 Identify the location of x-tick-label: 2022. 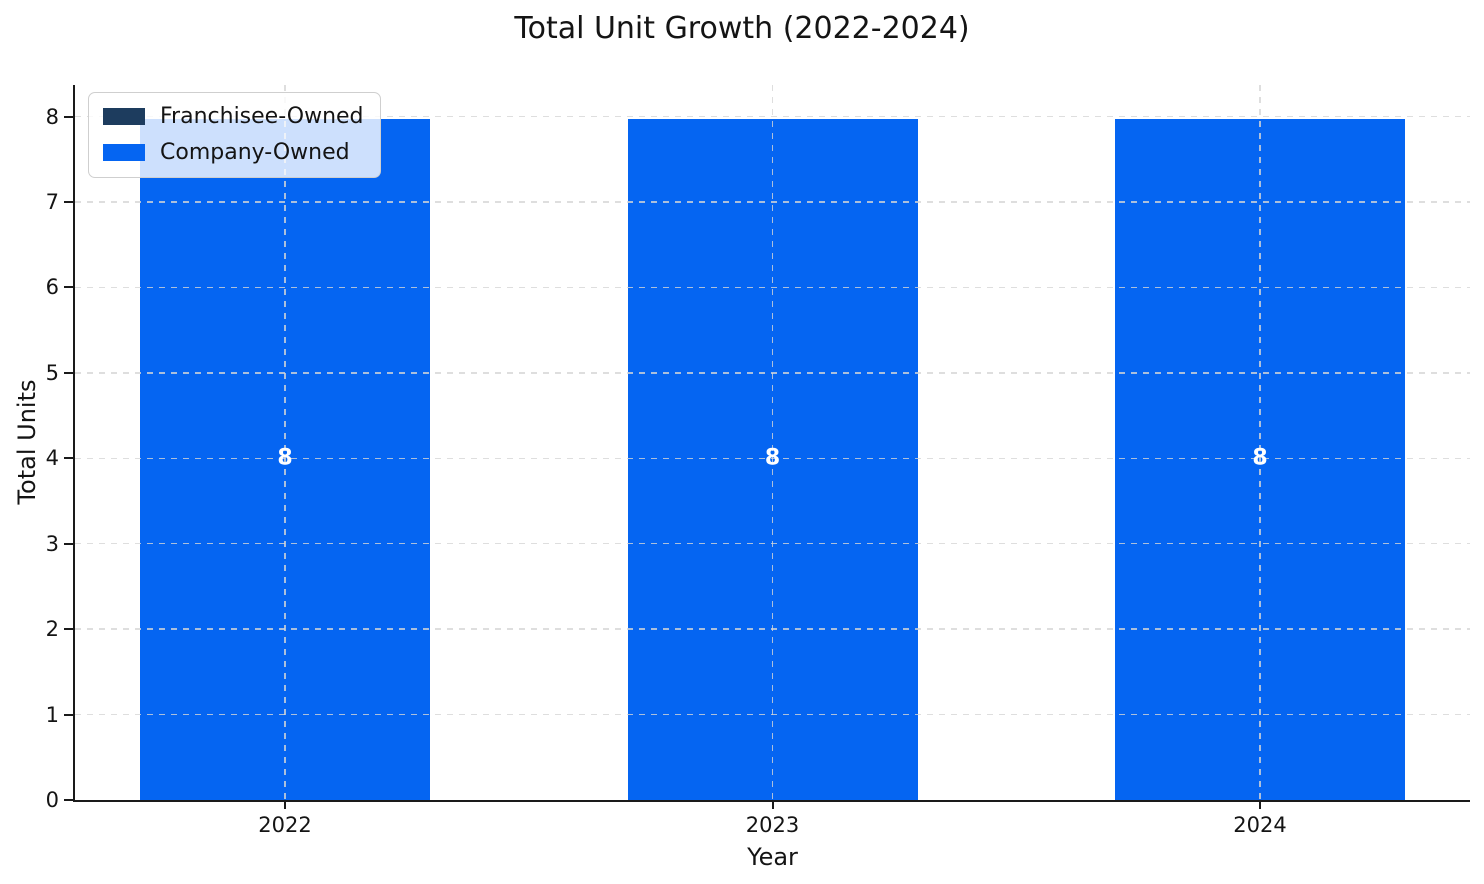
(285, 825).